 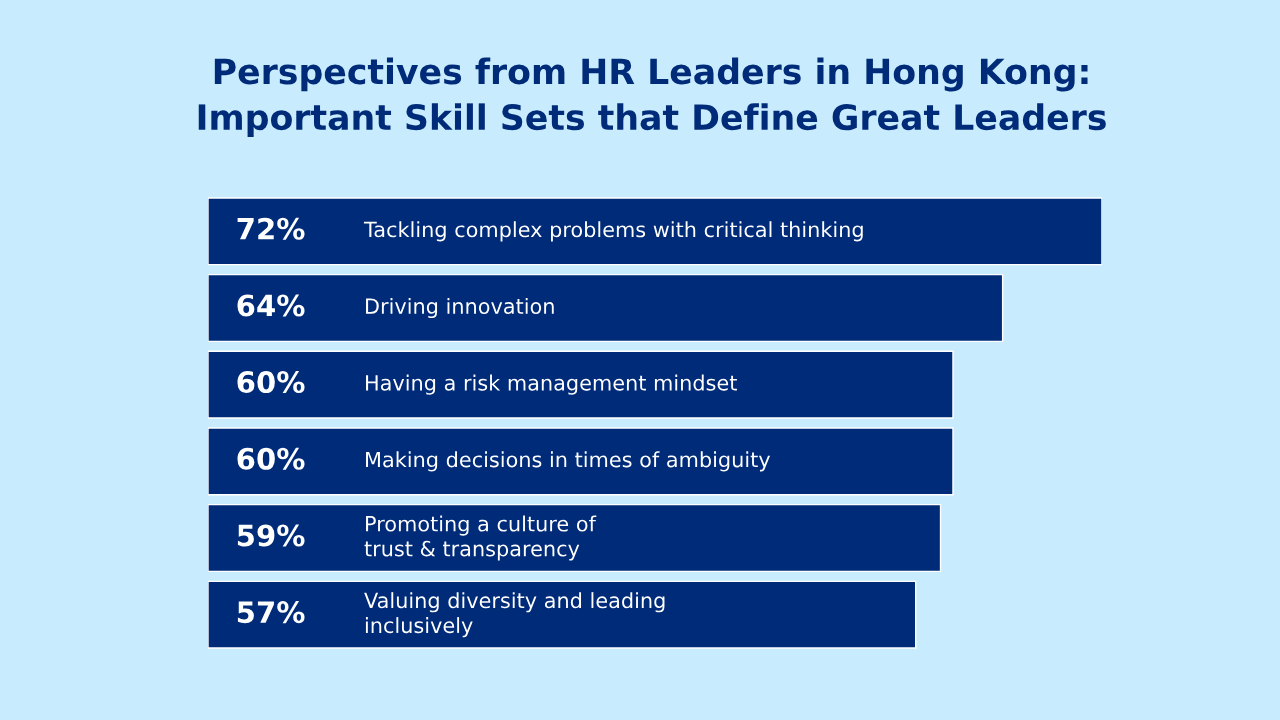 What do you see at coordinates (480, 538) in the screenshot?
I see `y-tick-label: Promoting a culture of trust & transparency` at bounding box center [480, 538].